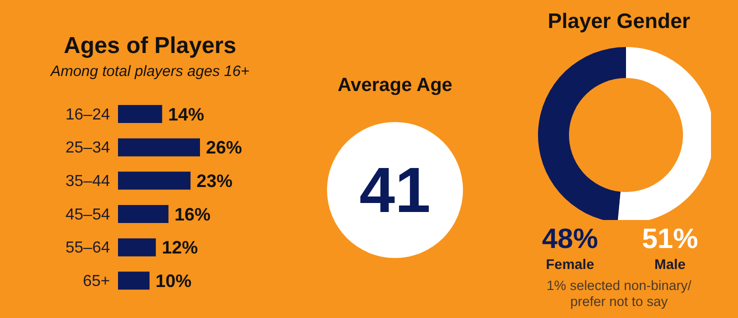  Describe the element at coordinates (88, 181) in the screenshot. I see `y-tick-label: 35–44` at that location.